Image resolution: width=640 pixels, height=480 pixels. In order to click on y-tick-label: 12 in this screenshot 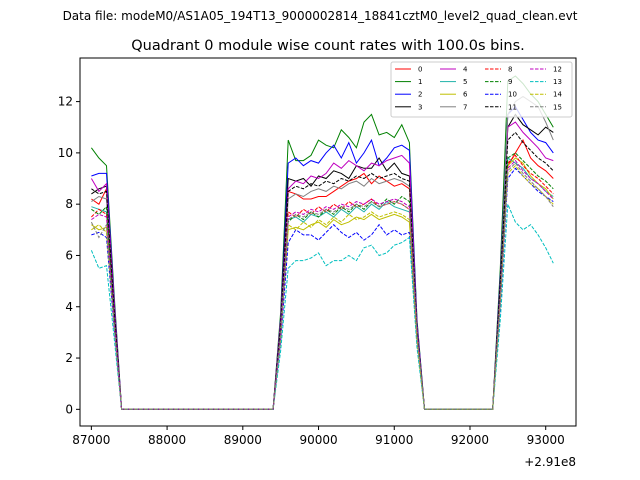, I will do `click(65, 102)`.